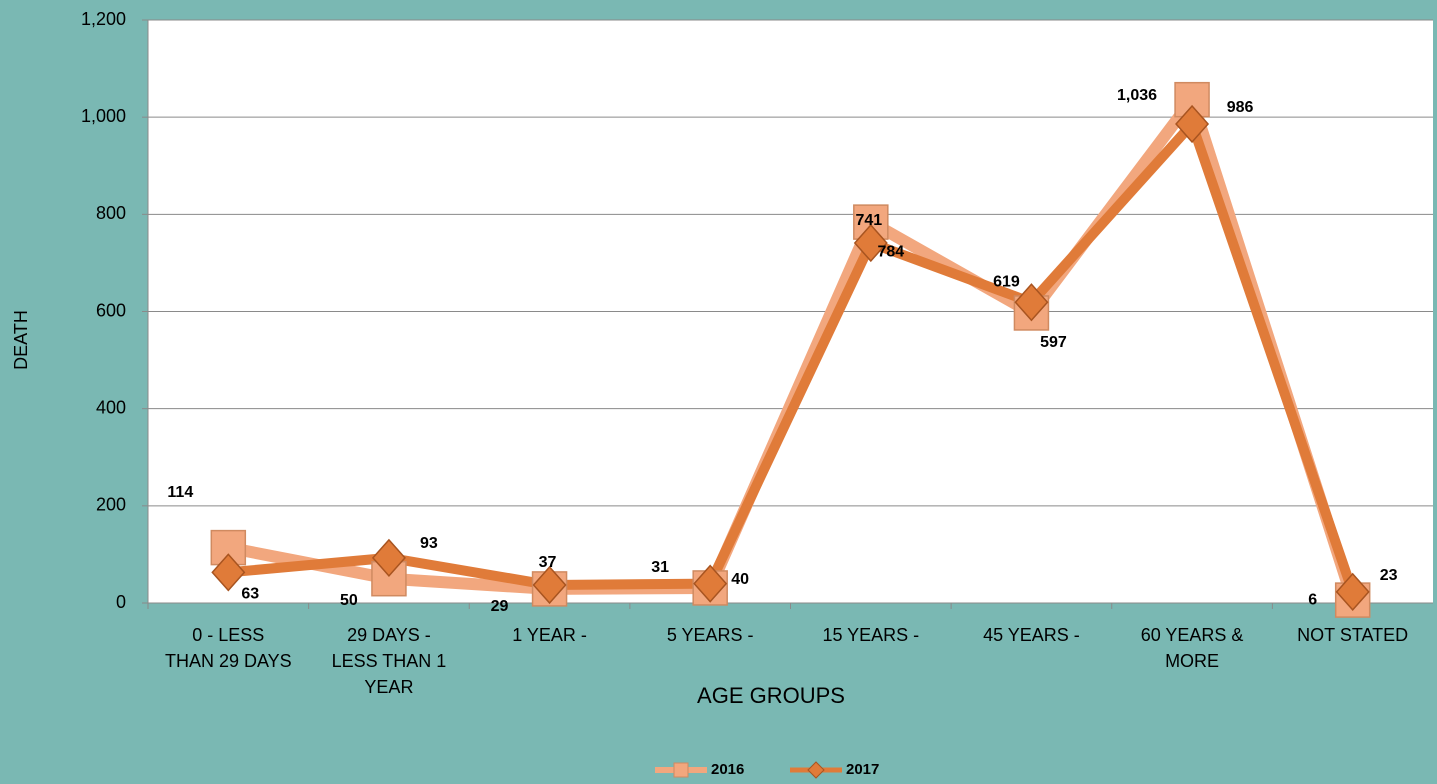 This screenshot has width=1437, height=784. What do you see at coordinates (868, 220) in the screenshot?
I see `data-label: 741` at bounding box center [868, 220].